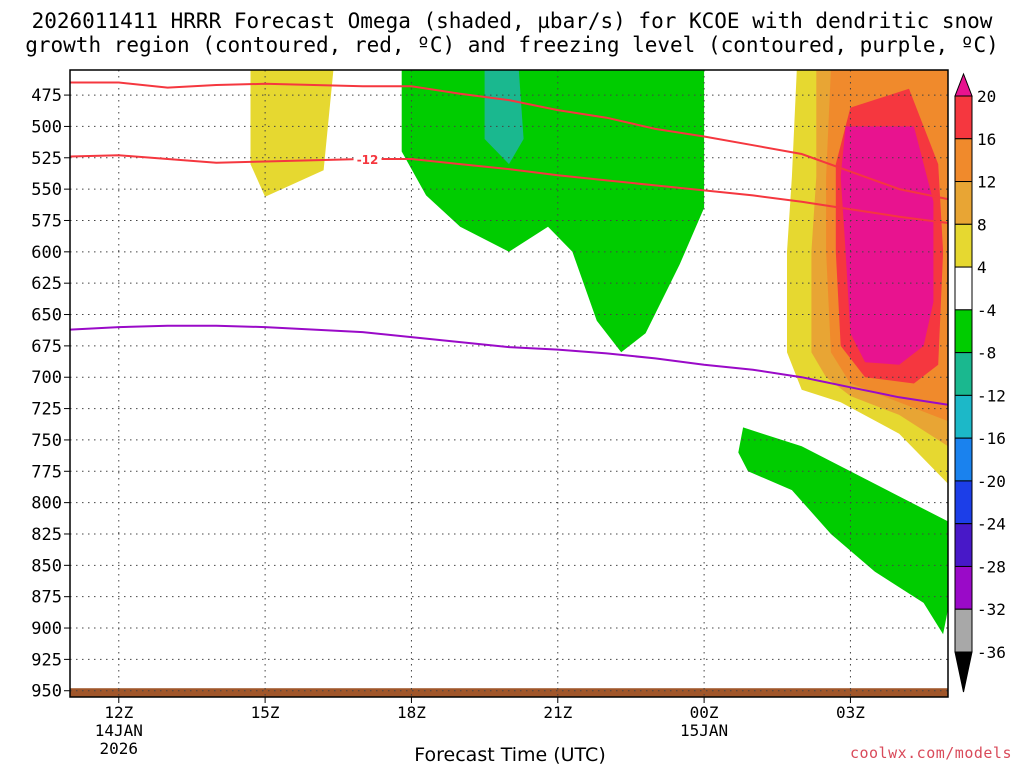 This screenshot has height=768, width=1024. I want to click on colorbar-label-32: -32, so click(991, 609).